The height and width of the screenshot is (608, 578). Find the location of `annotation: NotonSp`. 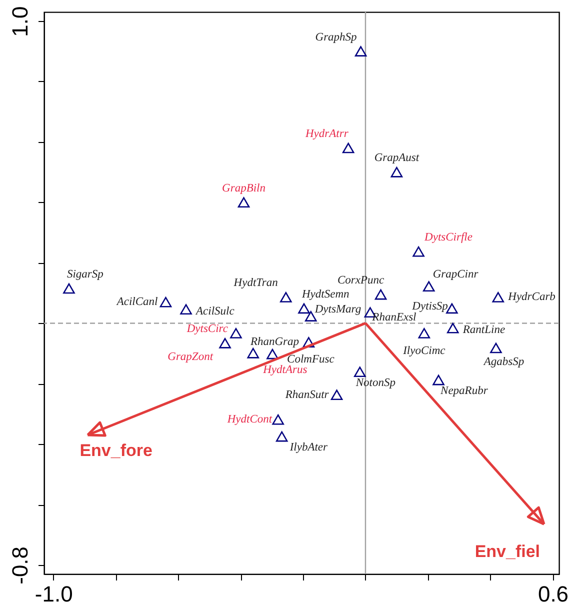

annotation: NotonSp is located at coordinates (375, 382).